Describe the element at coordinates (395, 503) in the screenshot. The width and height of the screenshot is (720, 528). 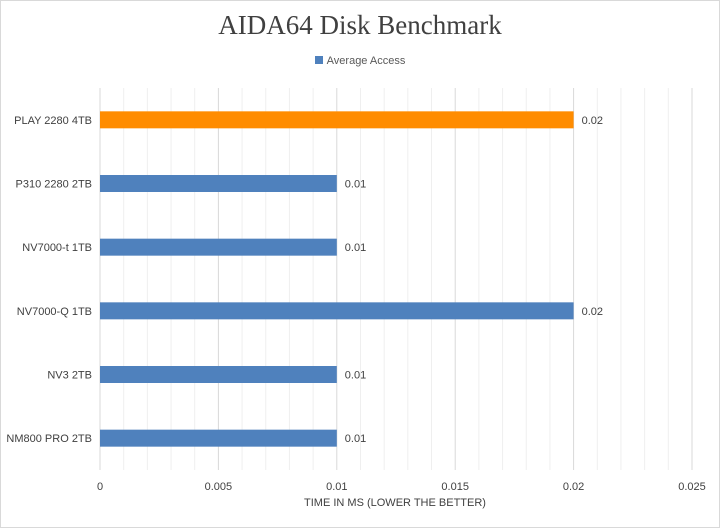
I see `x-axis-title: TIME IN MS (LOWER THE BETTER)` at that location.